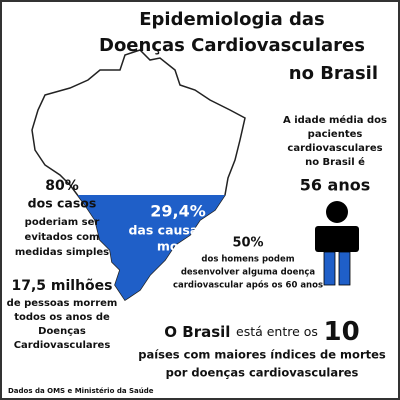 This screenshot has height=400, width=400. What do you see at coordinates (262, 355) in the screenshot?
I see `ranking-text: países com maiores índices de mortes` at bounding box center [262, 355].